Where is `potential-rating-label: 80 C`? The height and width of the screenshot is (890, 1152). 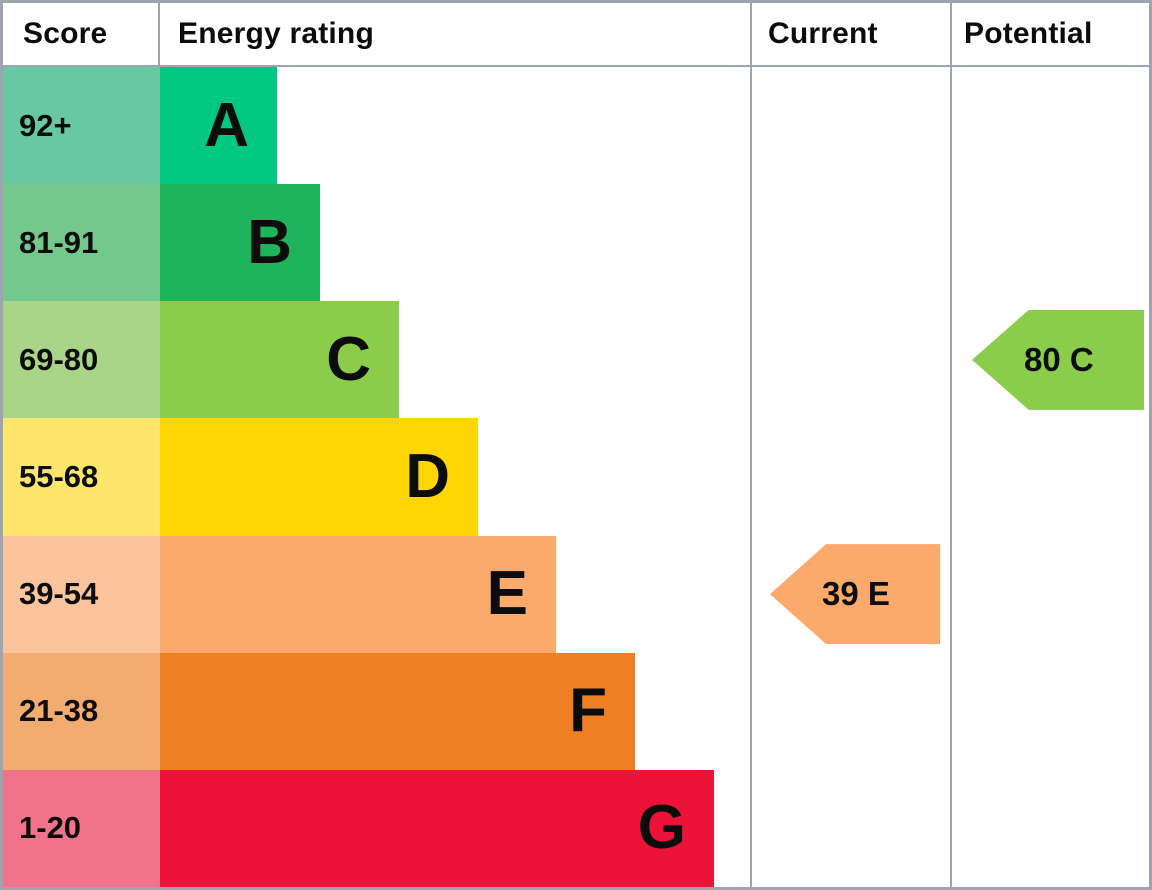
potential-rating-label: 80 C is located at coordinates (1059, 359).